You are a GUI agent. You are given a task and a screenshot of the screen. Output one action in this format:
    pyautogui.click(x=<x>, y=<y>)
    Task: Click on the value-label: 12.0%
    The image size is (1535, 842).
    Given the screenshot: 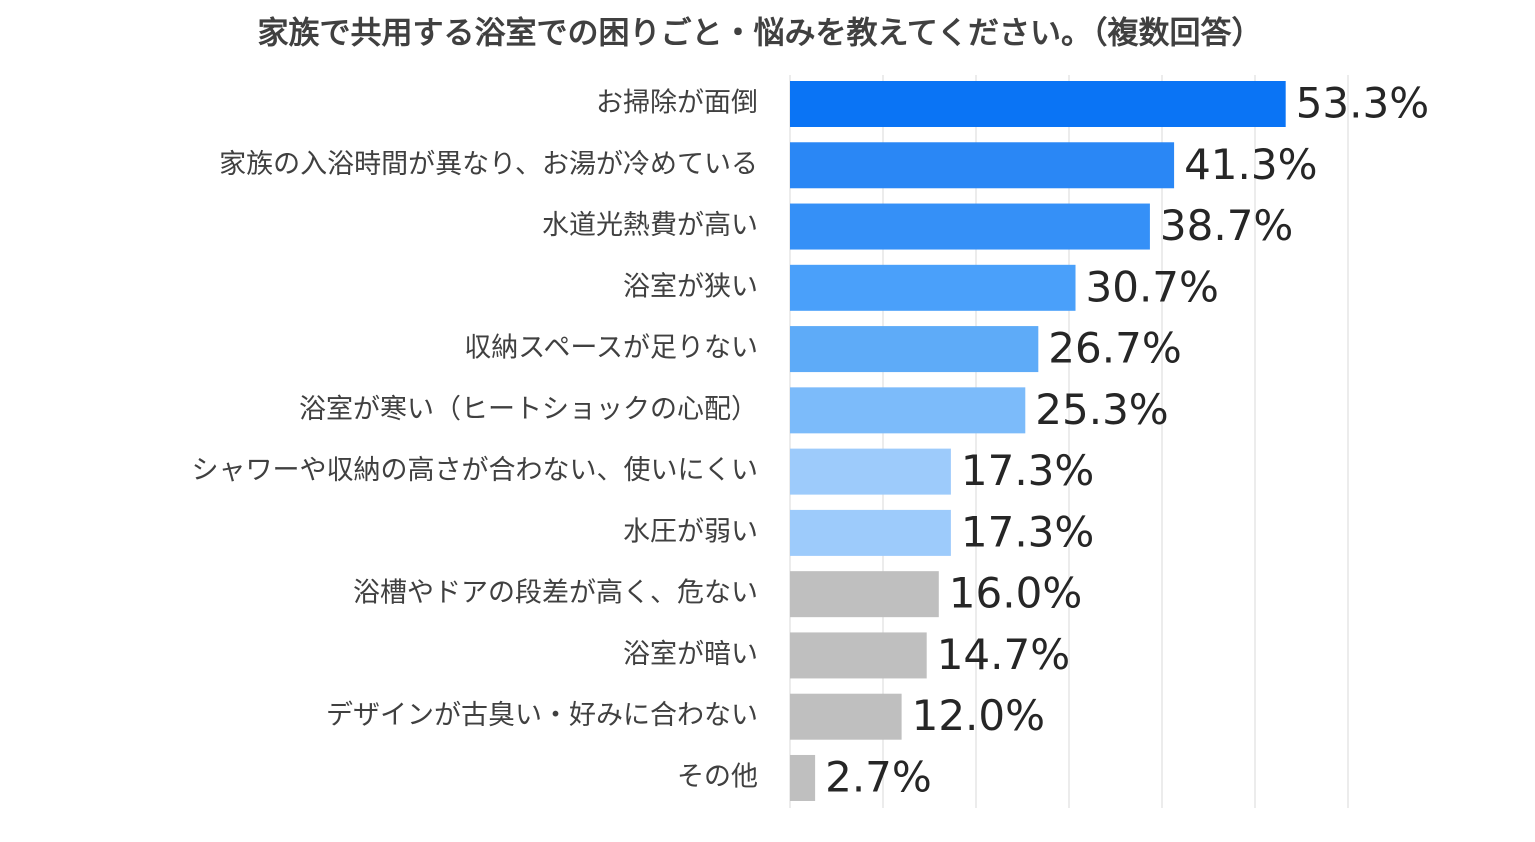 What is the action you would take?
    pyautogui.click(x=978, y=715)
    